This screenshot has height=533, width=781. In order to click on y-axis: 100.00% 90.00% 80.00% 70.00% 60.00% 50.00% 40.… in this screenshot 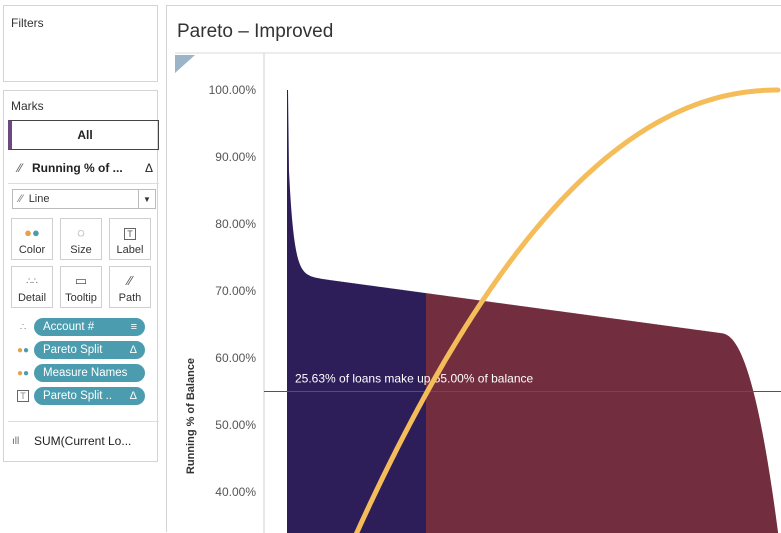, I will do `click(233, 291)`.